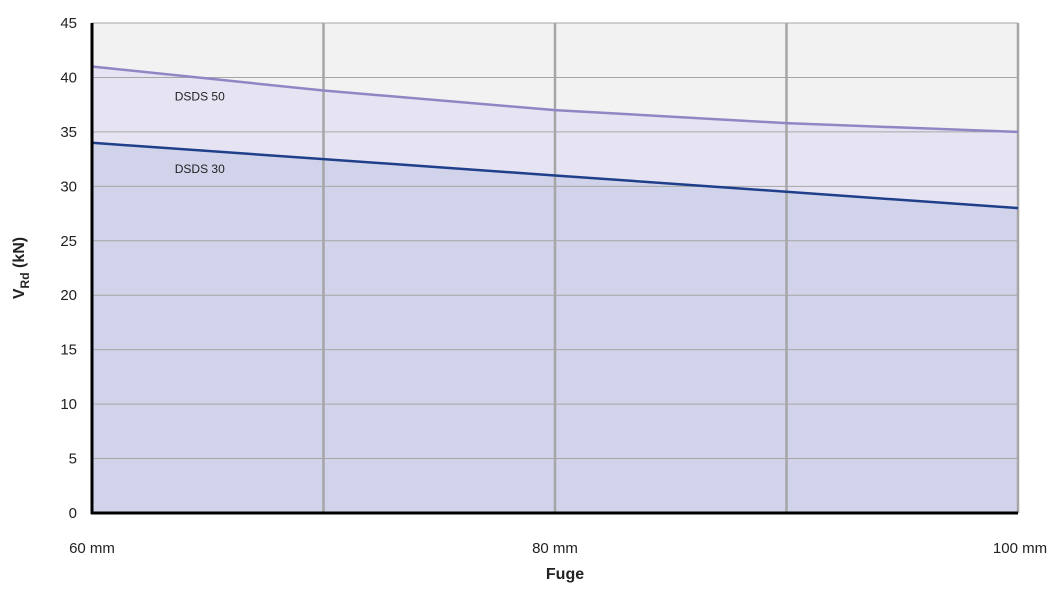 Image resolution: width=1059 pixels, height=591 pixels. What do you see at coordinates (92, 548) in the screenshot?
I see `x-tick-label: 60 mm` at bounding box center [92, 548].